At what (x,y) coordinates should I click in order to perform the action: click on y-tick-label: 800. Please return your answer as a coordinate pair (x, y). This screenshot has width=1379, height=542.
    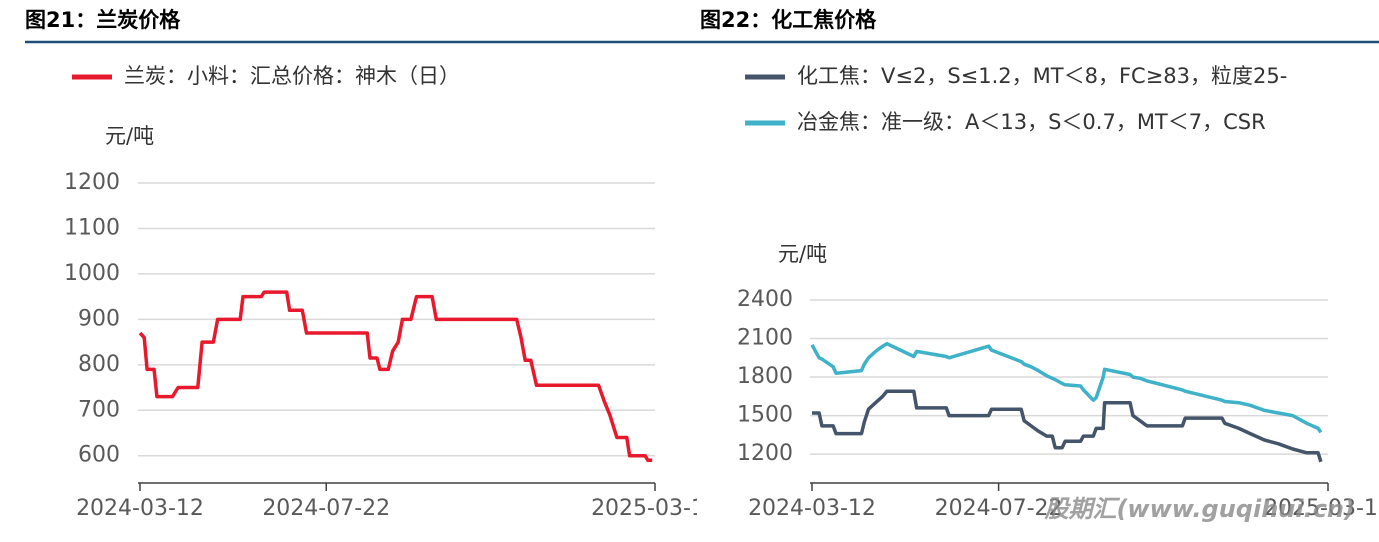
    Looking at the image, I should click on (99, 364).